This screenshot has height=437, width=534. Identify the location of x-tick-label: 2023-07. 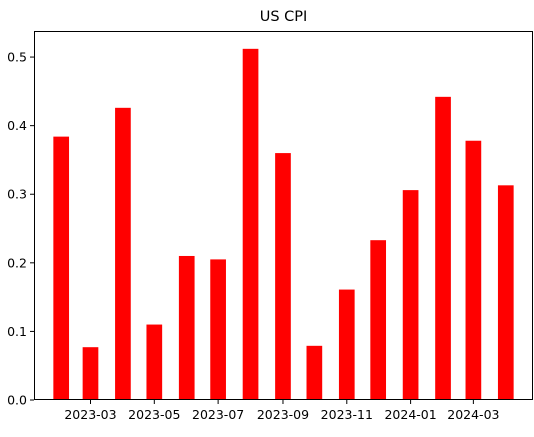
(218, 414).